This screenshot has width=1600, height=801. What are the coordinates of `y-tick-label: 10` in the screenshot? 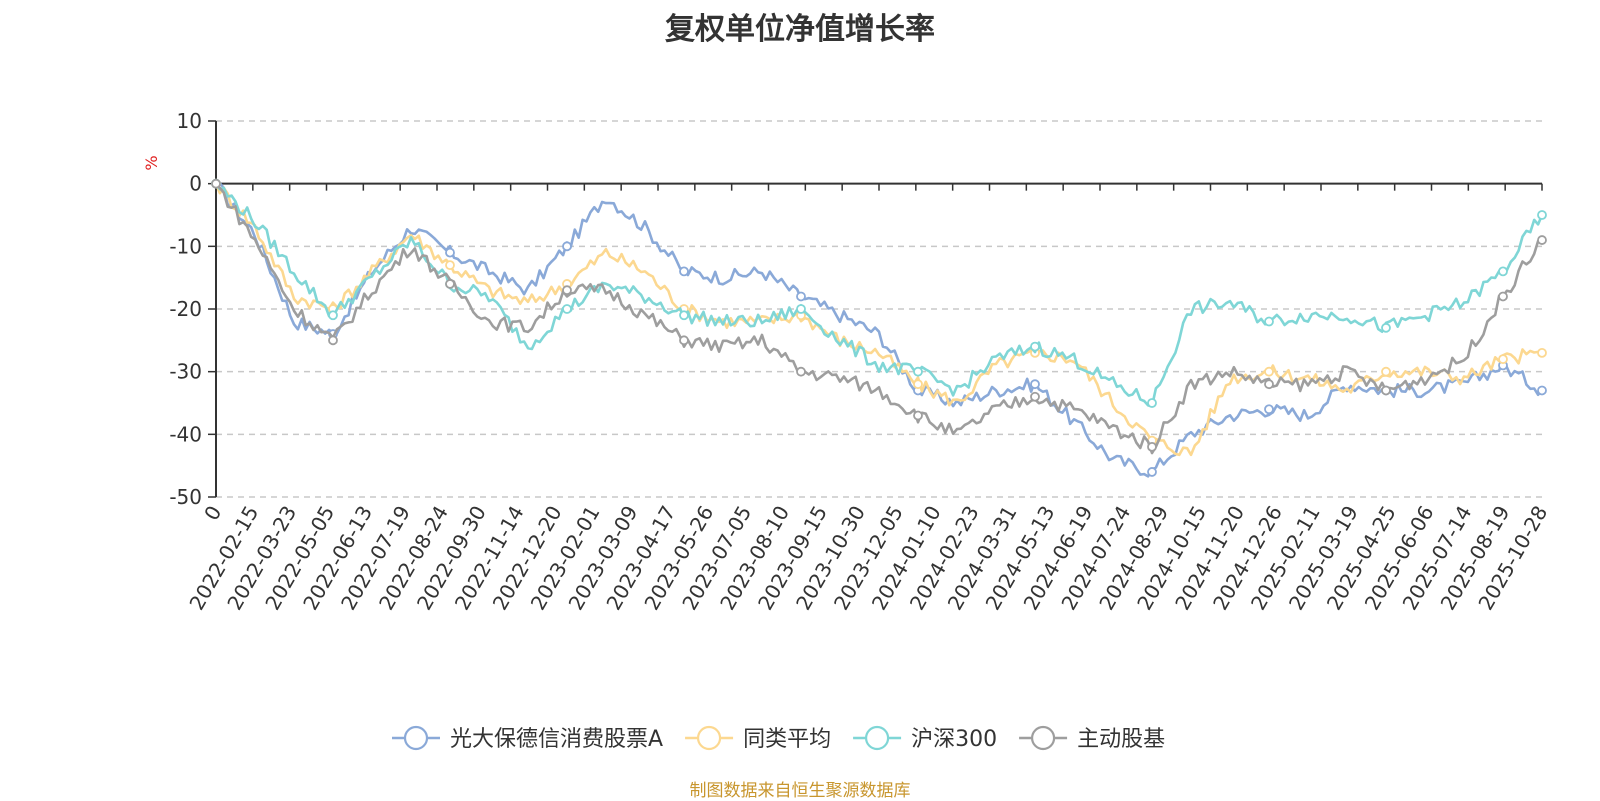 It's located at (189, 121).